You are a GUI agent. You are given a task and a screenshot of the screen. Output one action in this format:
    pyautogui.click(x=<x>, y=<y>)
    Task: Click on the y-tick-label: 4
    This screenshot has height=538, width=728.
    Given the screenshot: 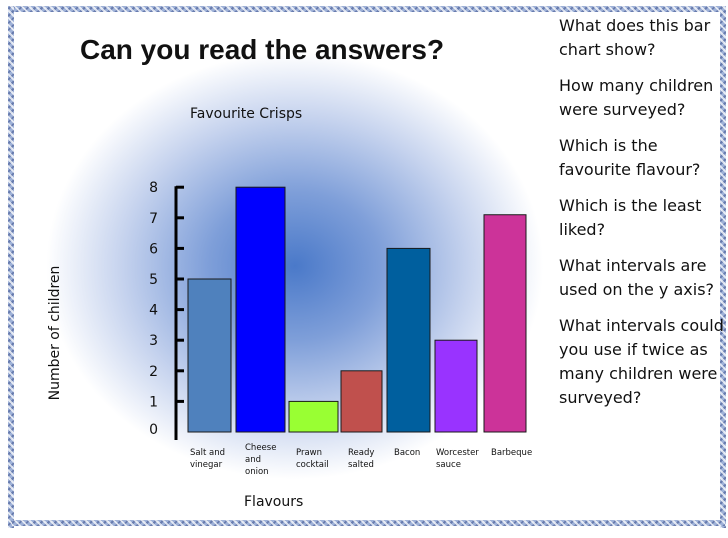 What is the action you would take?
    pyautogui.click(x=153, y=311)
    